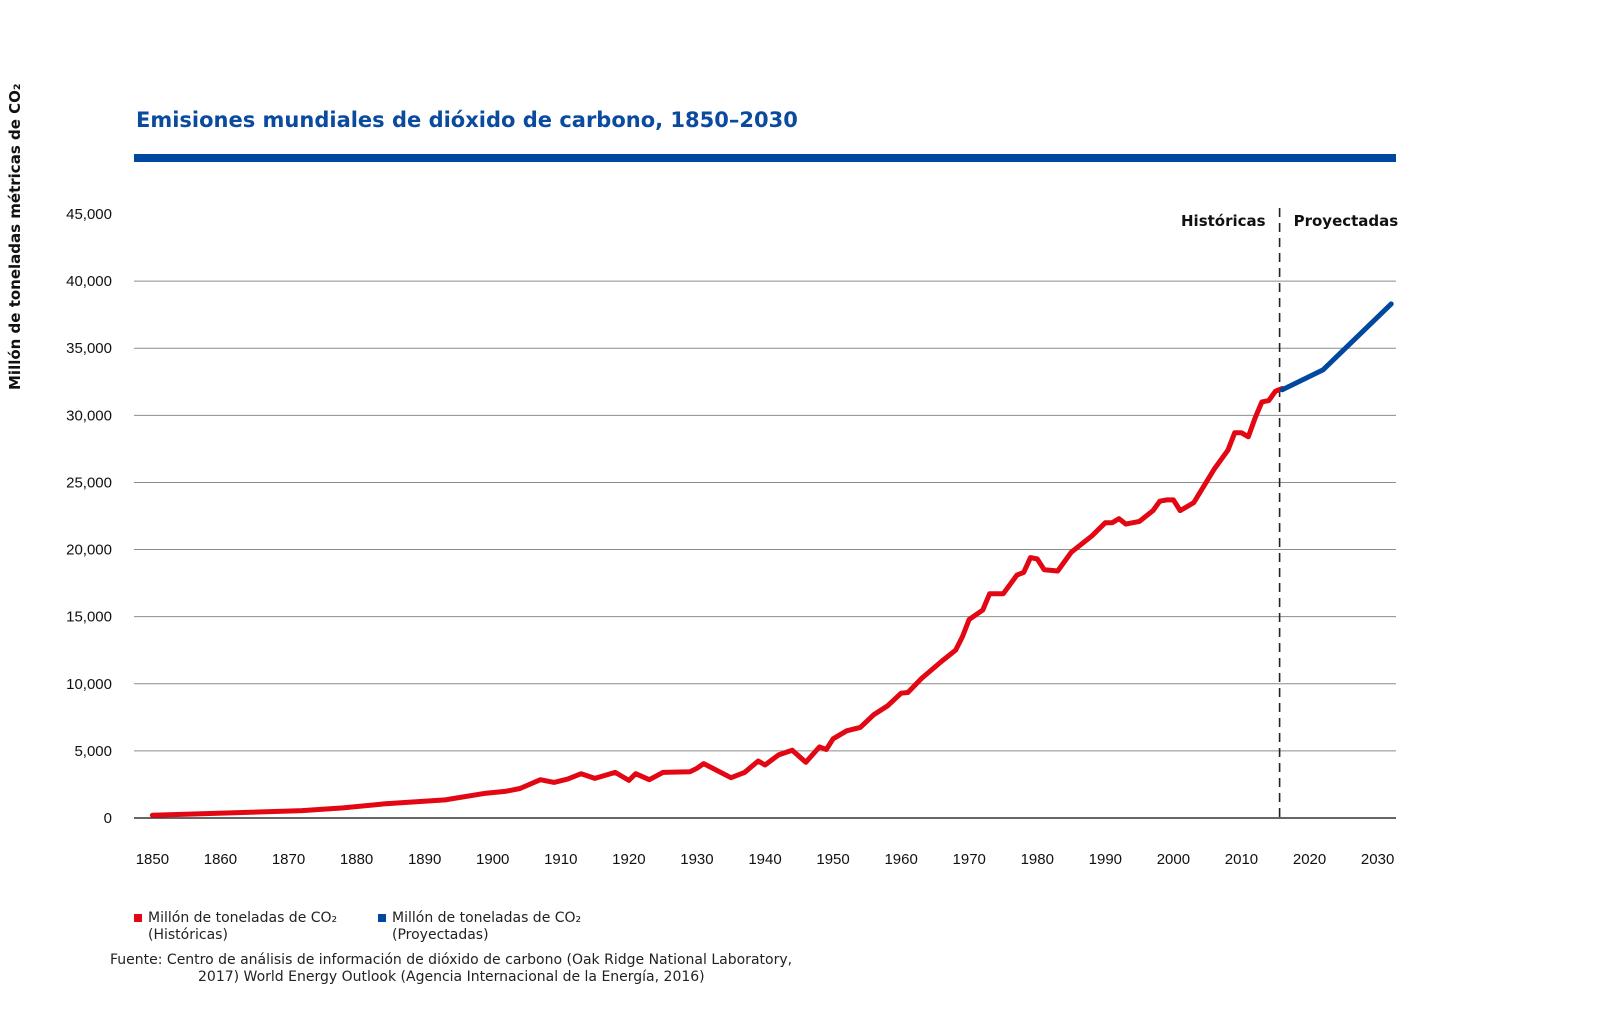 The width and height of the screenshot is (1600, 1026). I want to click on x-tick-label: 1860, so click(220, 859).